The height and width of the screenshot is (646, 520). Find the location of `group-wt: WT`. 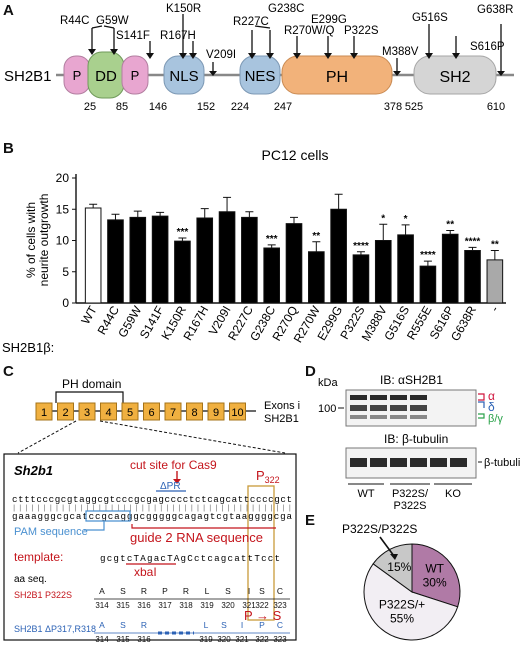

group-wt: WT is located at coordinates (365, 494).